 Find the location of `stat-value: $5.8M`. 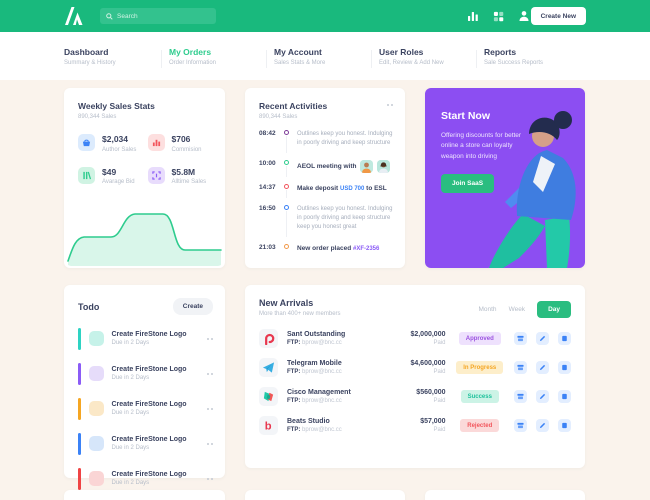

stat-value: $5.8M is located at coordinates (183, 171).